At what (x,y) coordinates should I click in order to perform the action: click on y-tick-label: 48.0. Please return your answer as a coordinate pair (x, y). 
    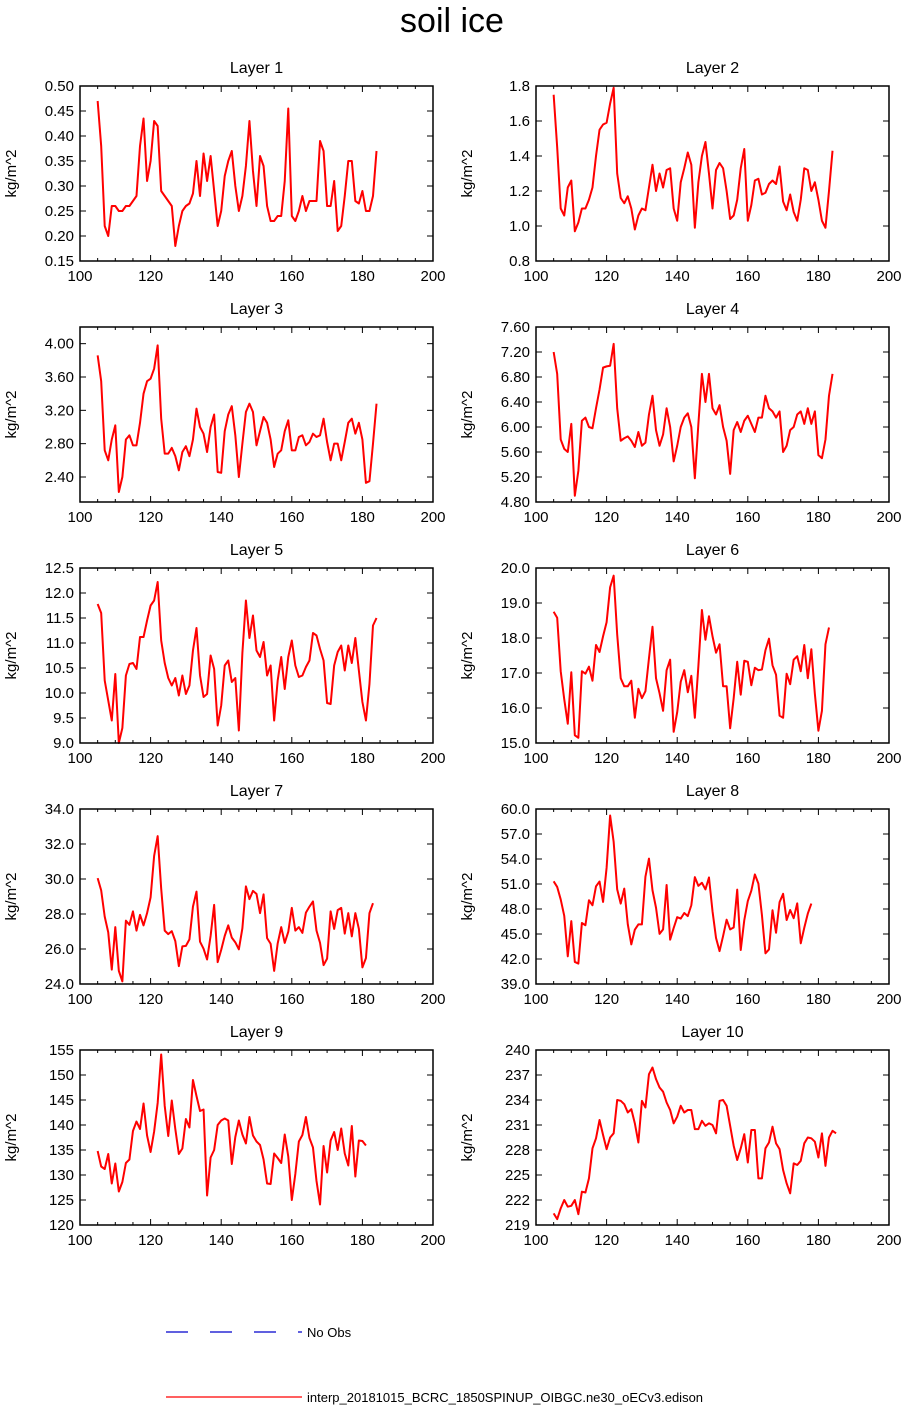
    Looking at the image, I should click on (515, 909).